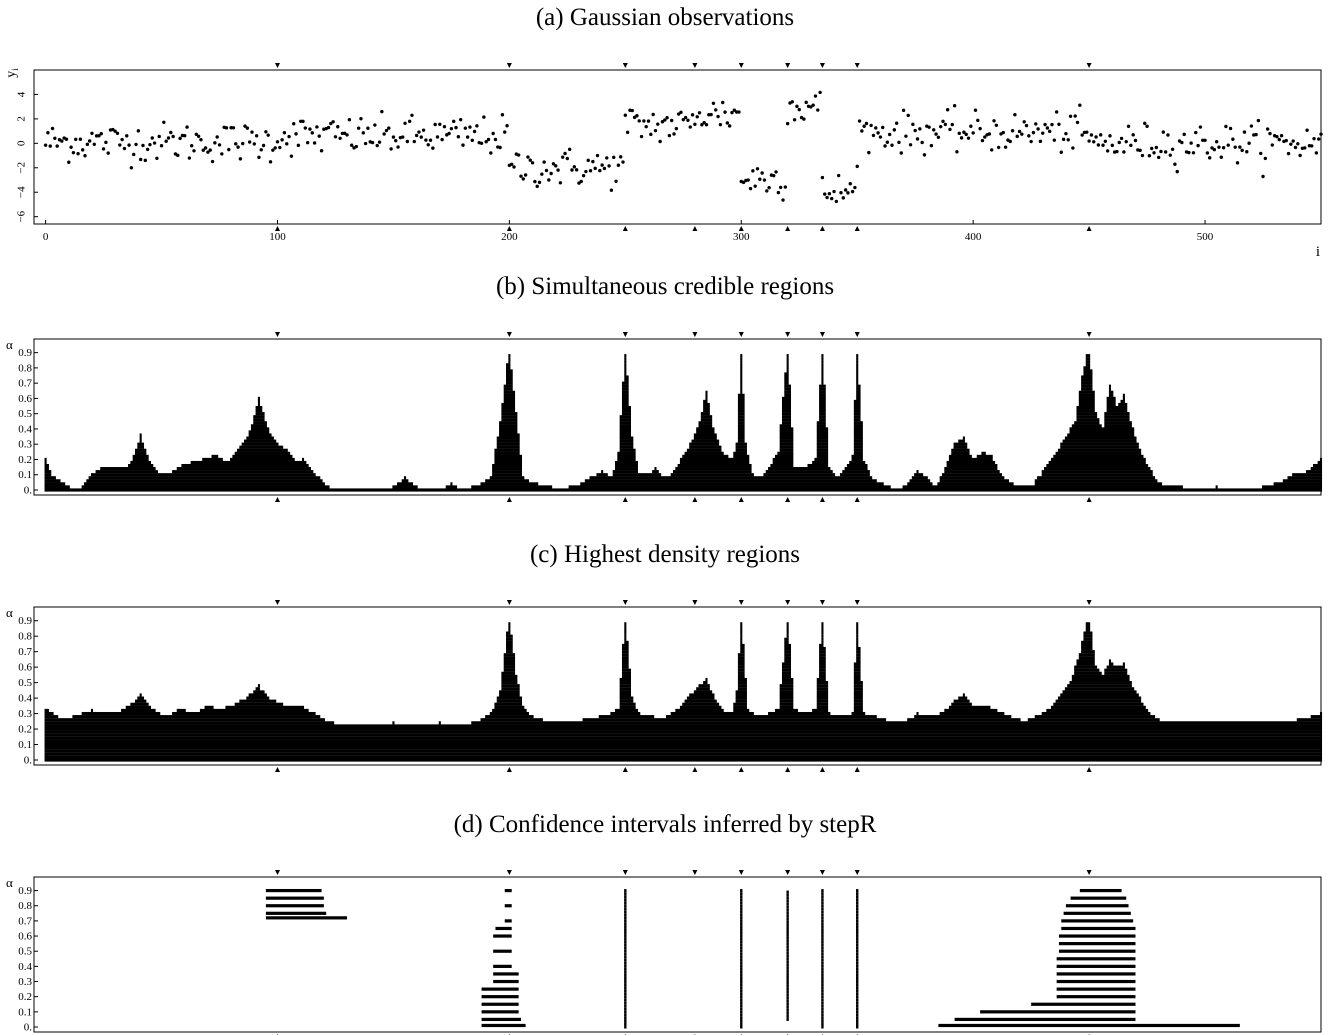 The width and height of the screenshot is (1330, 1035). I want to click on change-point-marker-bottom, so click(788, 769).